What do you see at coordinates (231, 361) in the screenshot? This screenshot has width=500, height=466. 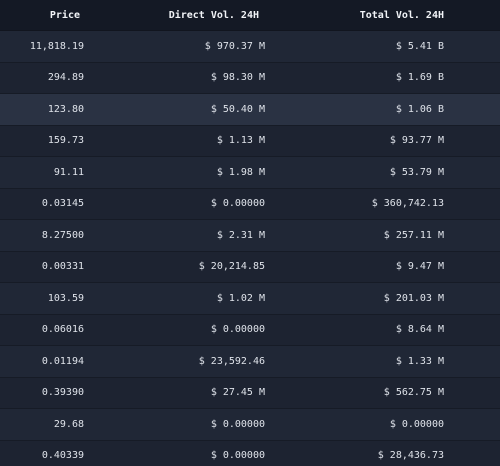 I see `direct-volume-cell: $ 23,592.46` at bounding box center [231, 361].